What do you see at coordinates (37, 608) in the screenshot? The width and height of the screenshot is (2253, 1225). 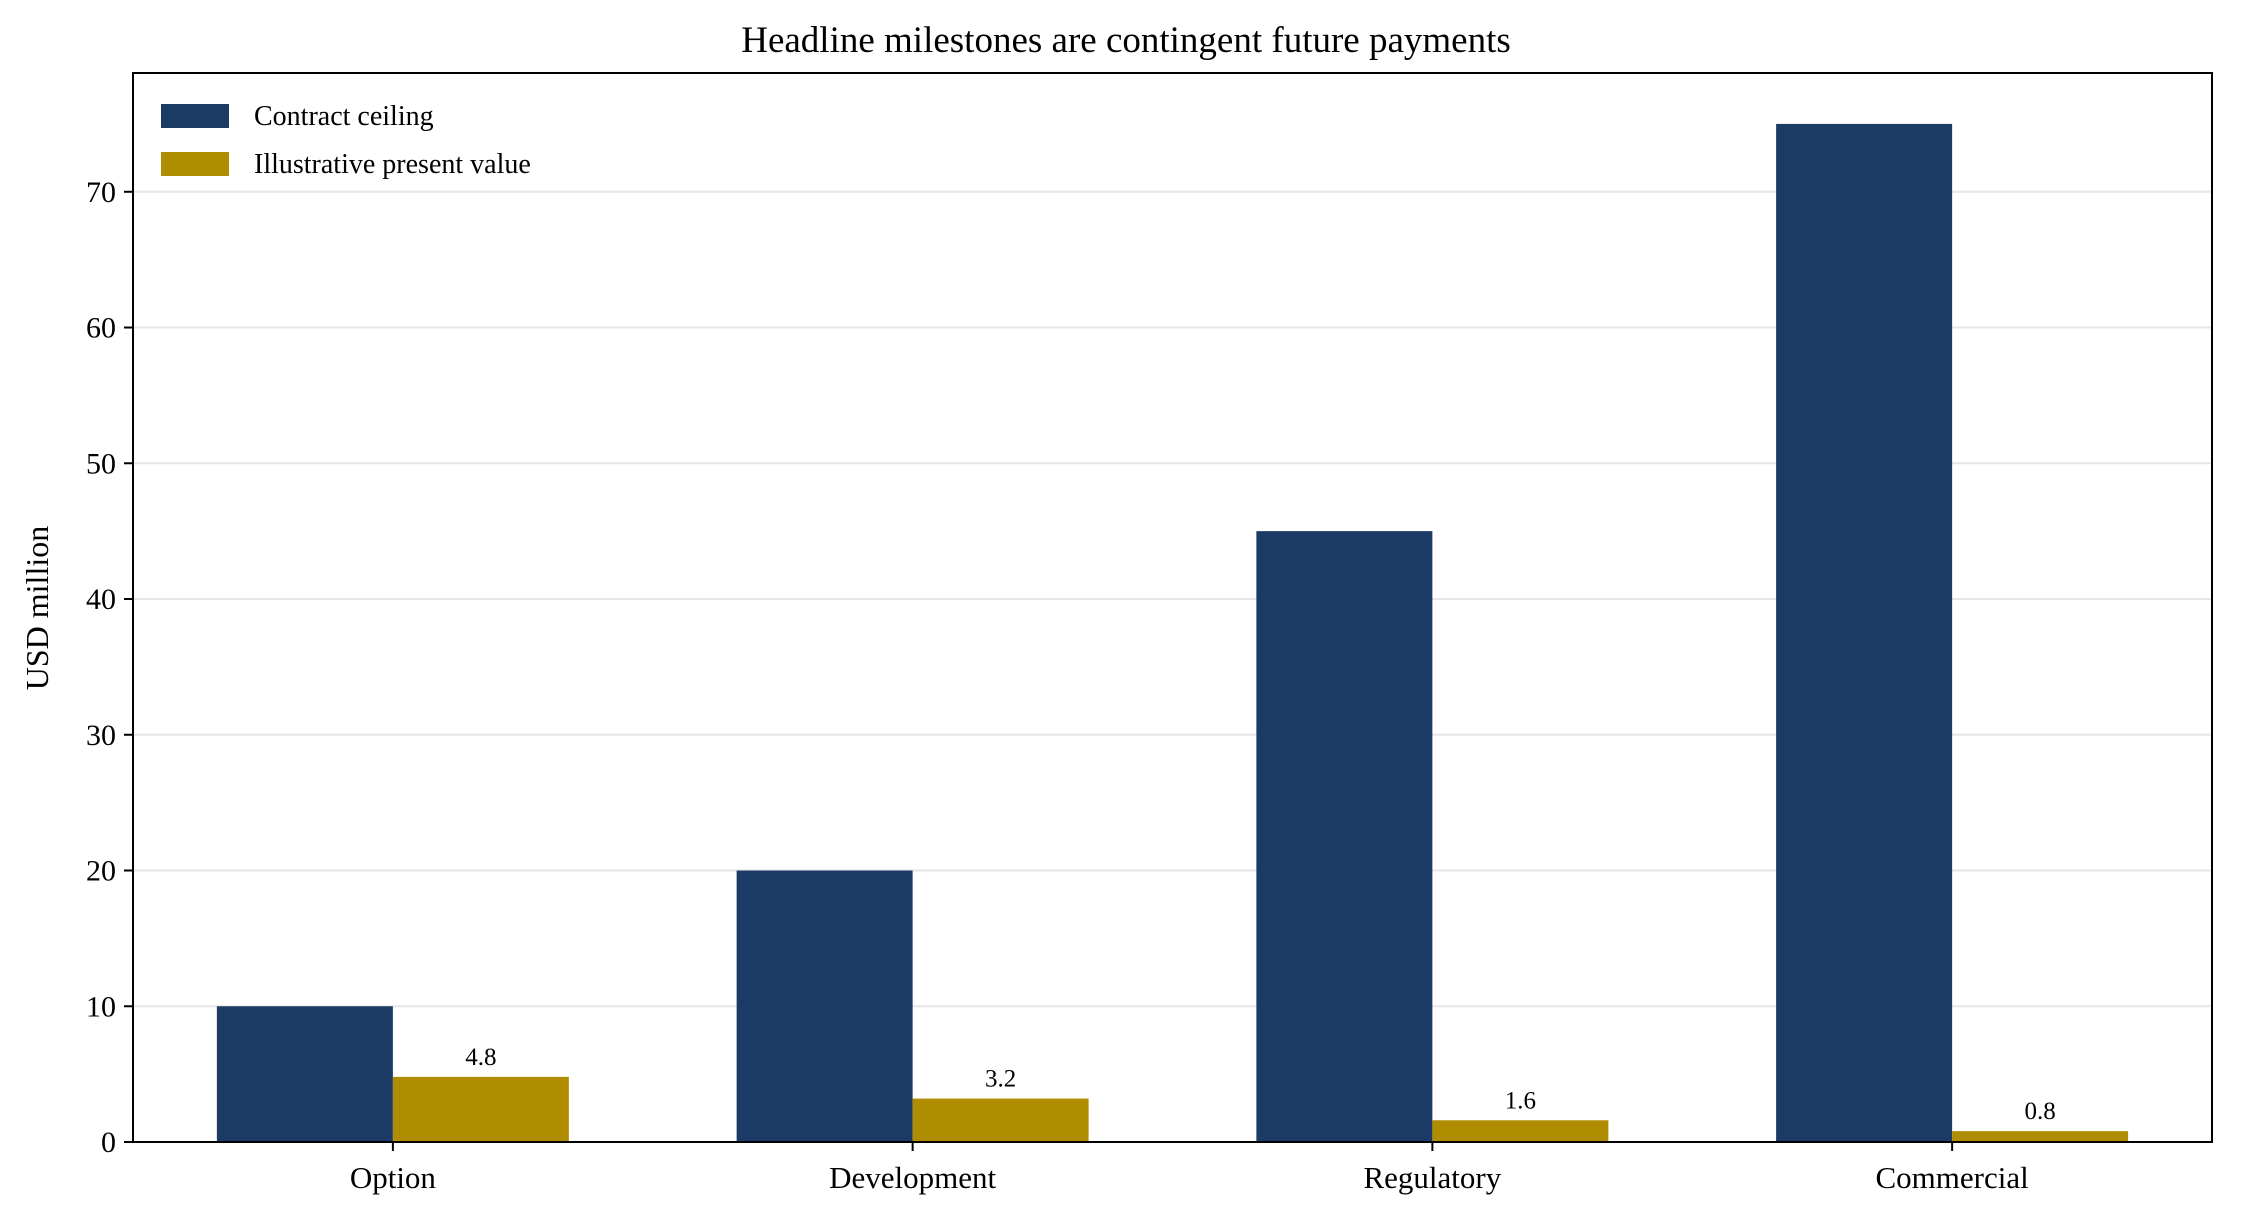 I see `y-axis-label: USD million` at bounding box center [37, 608].